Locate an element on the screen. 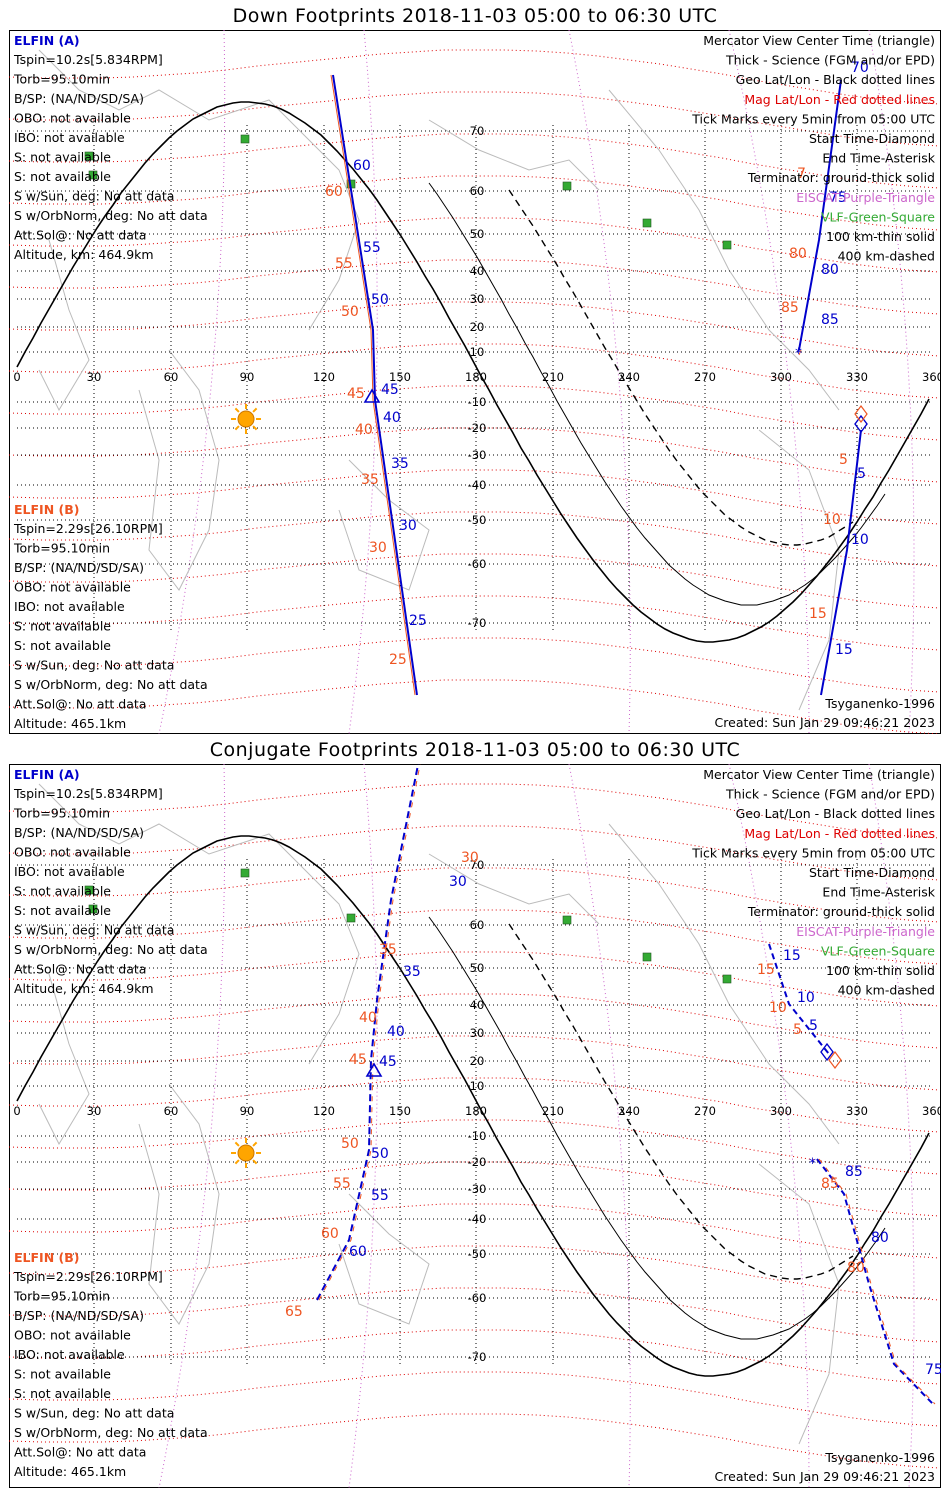 Image resolution: width=950 pixels, height=1500 pixels. tick-label-elfin-b: 45 is located at coordinates (358, 1060).